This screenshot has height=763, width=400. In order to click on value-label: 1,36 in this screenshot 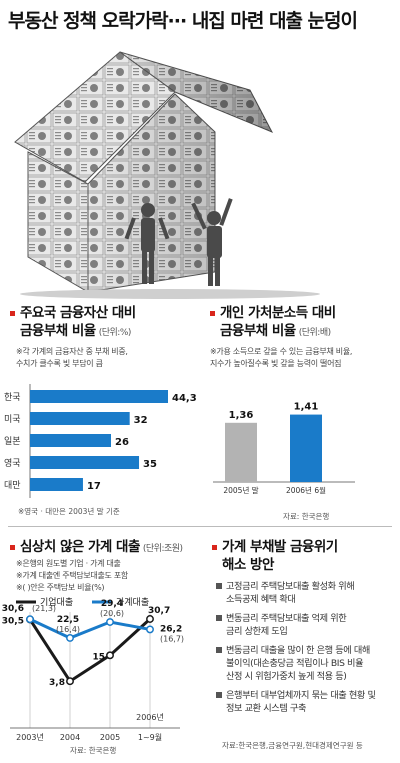, I will do `click(241, 415)`.